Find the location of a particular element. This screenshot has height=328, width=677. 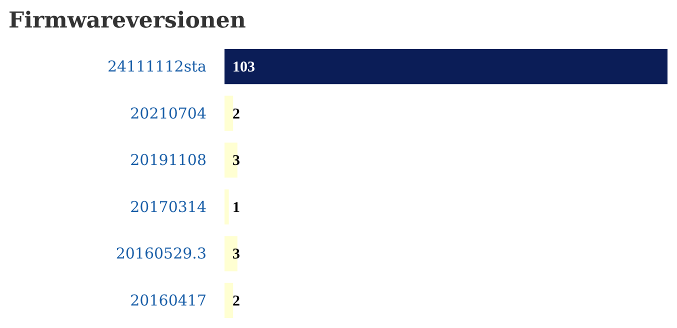

y-tick-label: 20170314 is located at coordinates (168, 207).